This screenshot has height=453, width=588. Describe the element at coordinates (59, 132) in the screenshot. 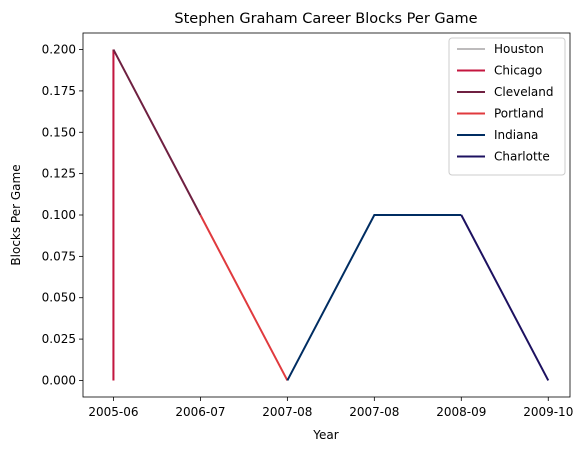

I see `y-tick-label: 0.150` at that location.